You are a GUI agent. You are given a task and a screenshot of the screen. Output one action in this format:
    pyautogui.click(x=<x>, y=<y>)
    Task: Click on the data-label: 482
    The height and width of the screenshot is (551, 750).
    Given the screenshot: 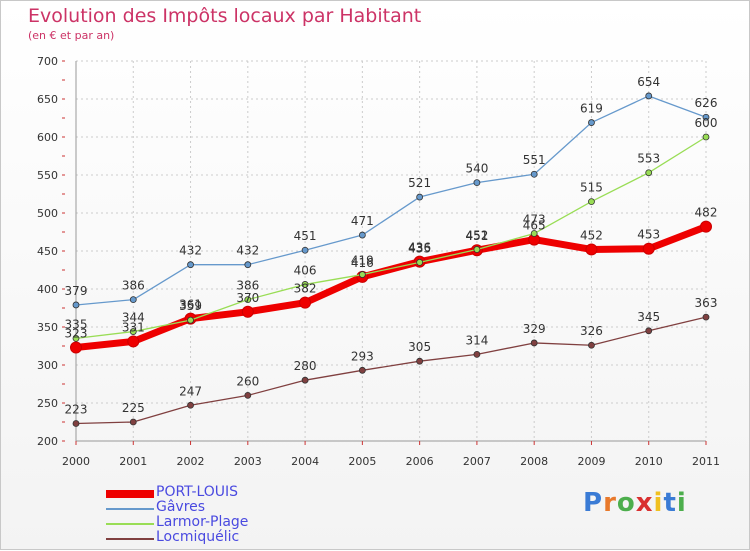 What is the action you would take?
    pyautogui.click(x=706, y=213)
    